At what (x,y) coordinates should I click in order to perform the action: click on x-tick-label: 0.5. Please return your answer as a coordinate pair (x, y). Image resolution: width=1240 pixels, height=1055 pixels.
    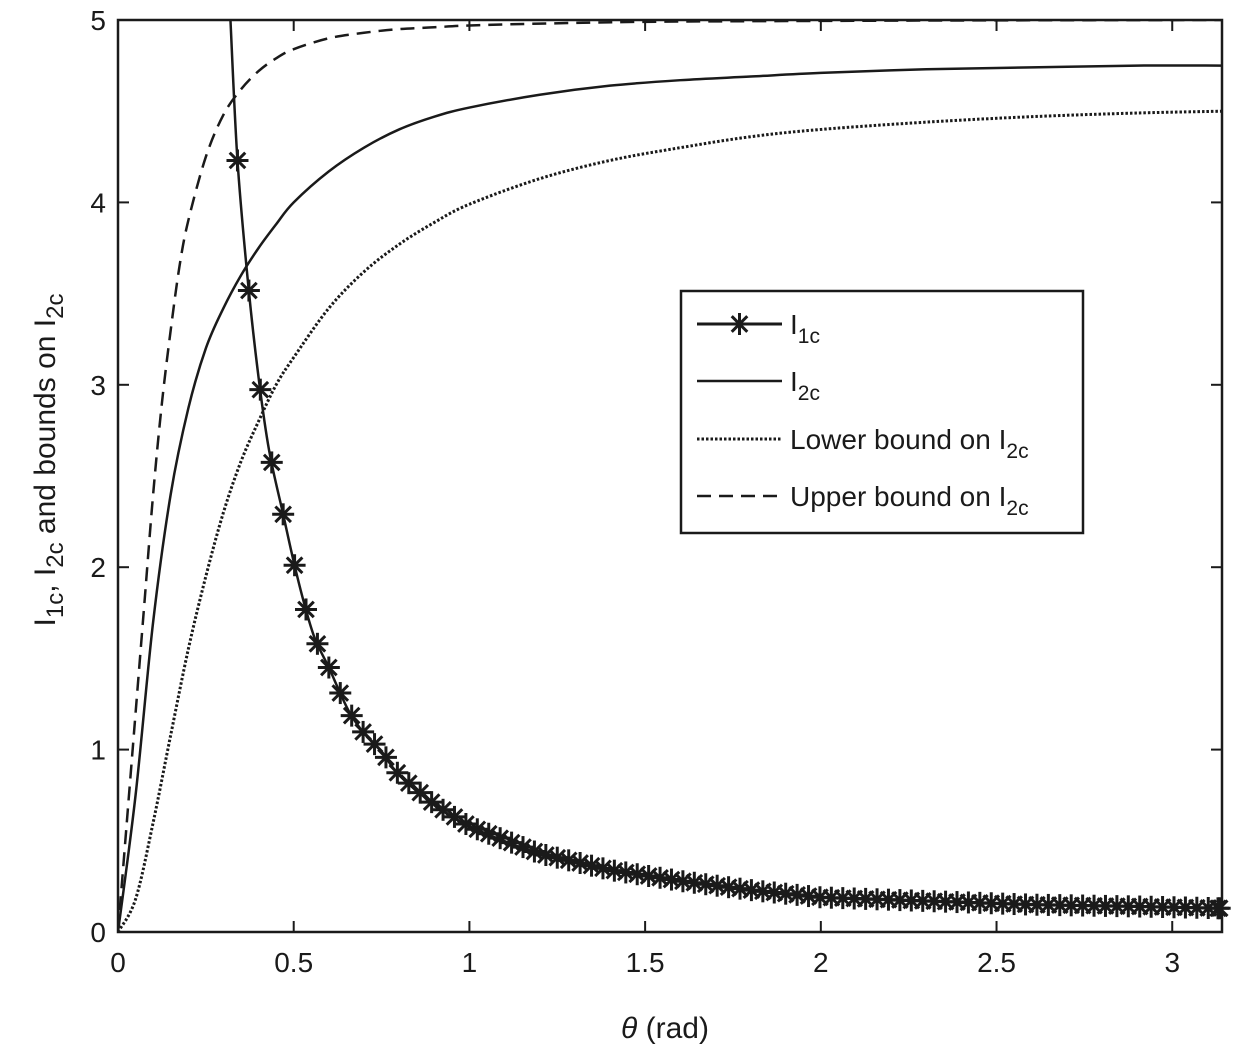
    Looking at the image, I should click on (293, 962).